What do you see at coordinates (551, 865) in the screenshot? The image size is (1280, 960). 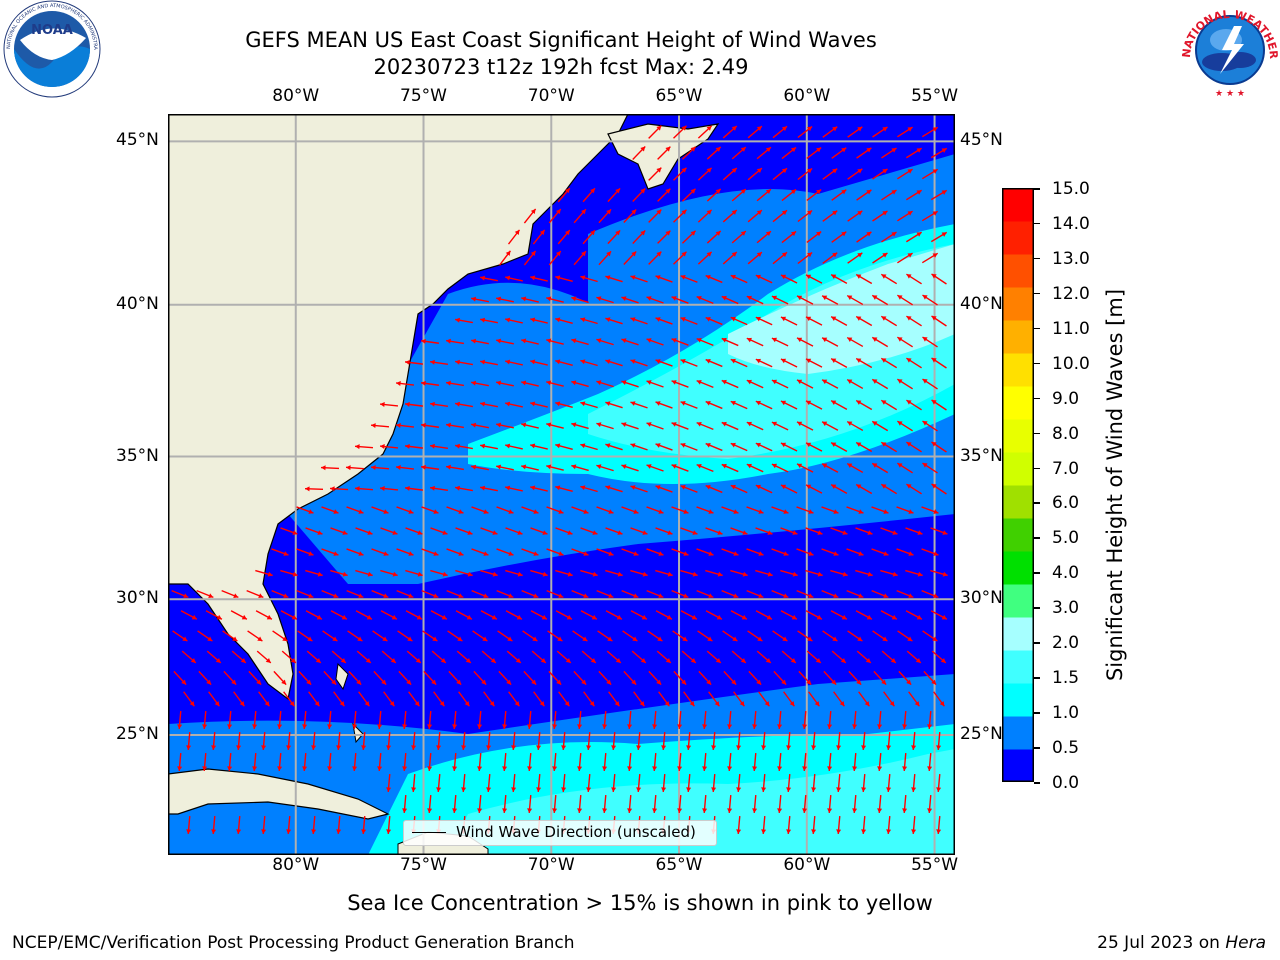 I see `lon-label-bottom: 70°W` at bounding box center [551, 865].